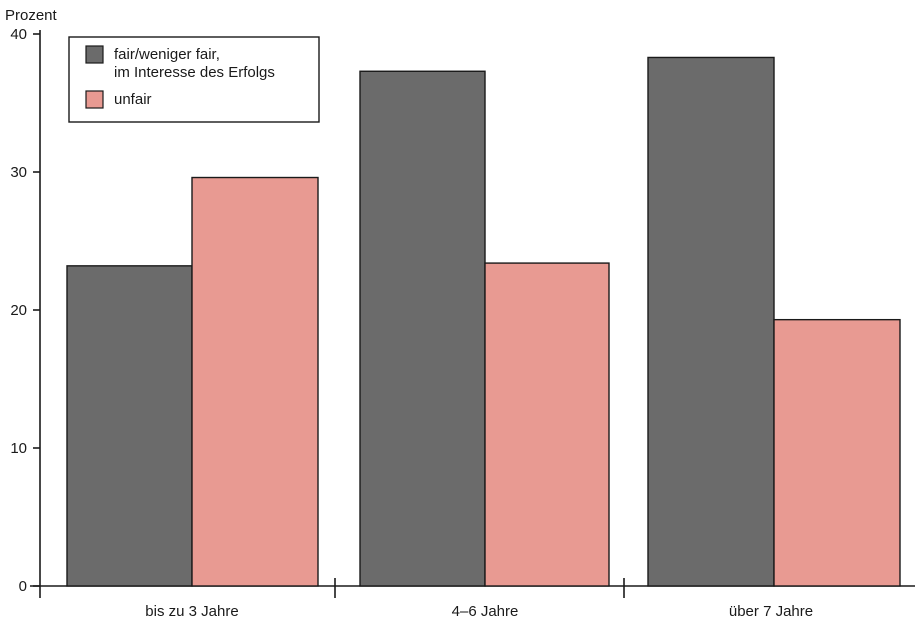 This screenshot has height=623, width=915. Describe the element at coordinates (133, 99) in the screenshot. I see `legend-label: unfair` at that location.